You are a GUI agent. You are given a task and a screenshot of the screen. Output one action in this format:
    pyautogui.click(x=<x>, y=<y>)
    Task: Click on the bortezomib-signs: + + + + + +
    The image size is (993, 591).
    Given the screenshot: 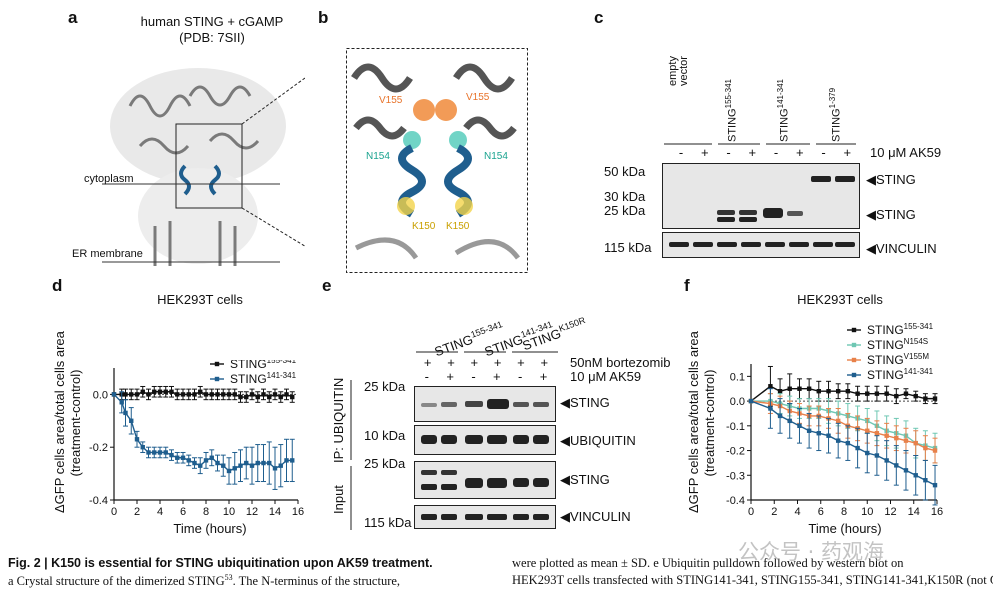 What is the action you would take?
    pyautogui.click(x=486, y=362)
    